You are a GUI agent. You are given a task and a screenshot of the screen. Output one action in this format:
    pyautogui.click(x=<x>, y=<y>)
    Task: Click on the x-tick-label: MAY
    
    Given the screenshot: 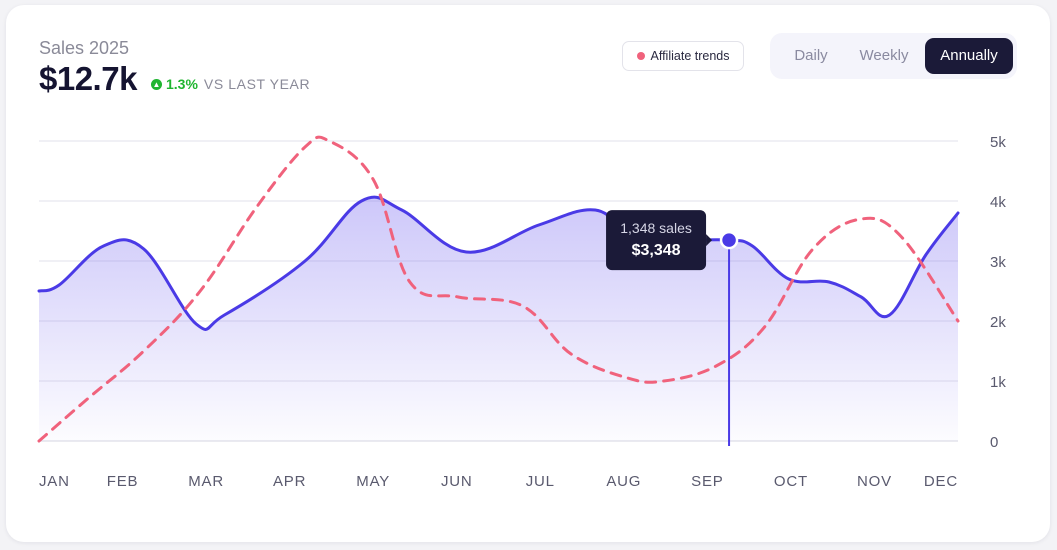 What is the action you would take?
    pyautogui.click(x=373, y=481)
    